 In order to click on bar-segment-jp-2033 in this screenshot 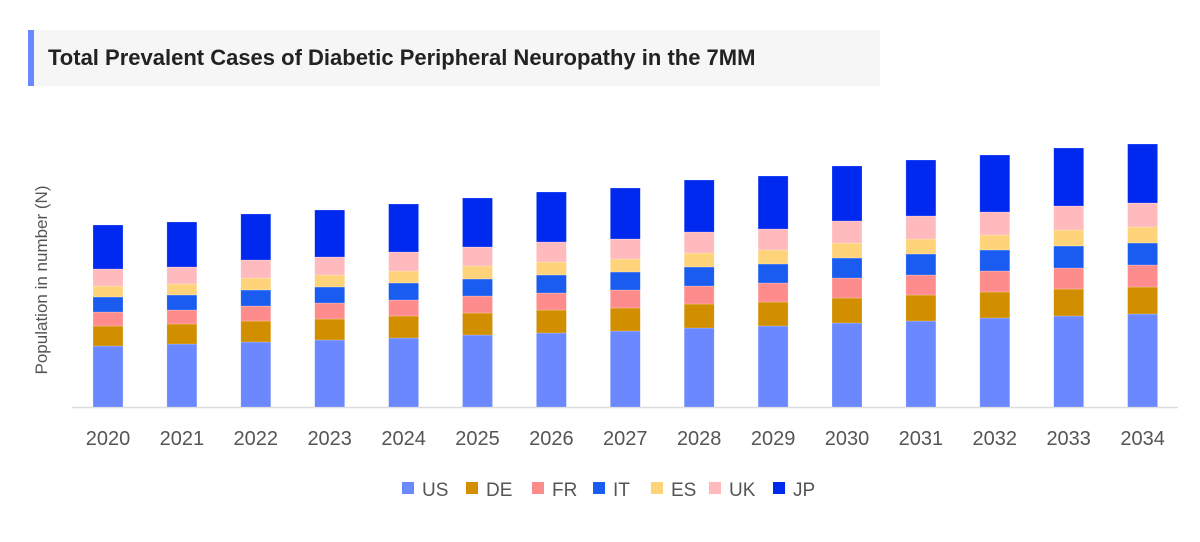, I will do `click(1068, 177)`.